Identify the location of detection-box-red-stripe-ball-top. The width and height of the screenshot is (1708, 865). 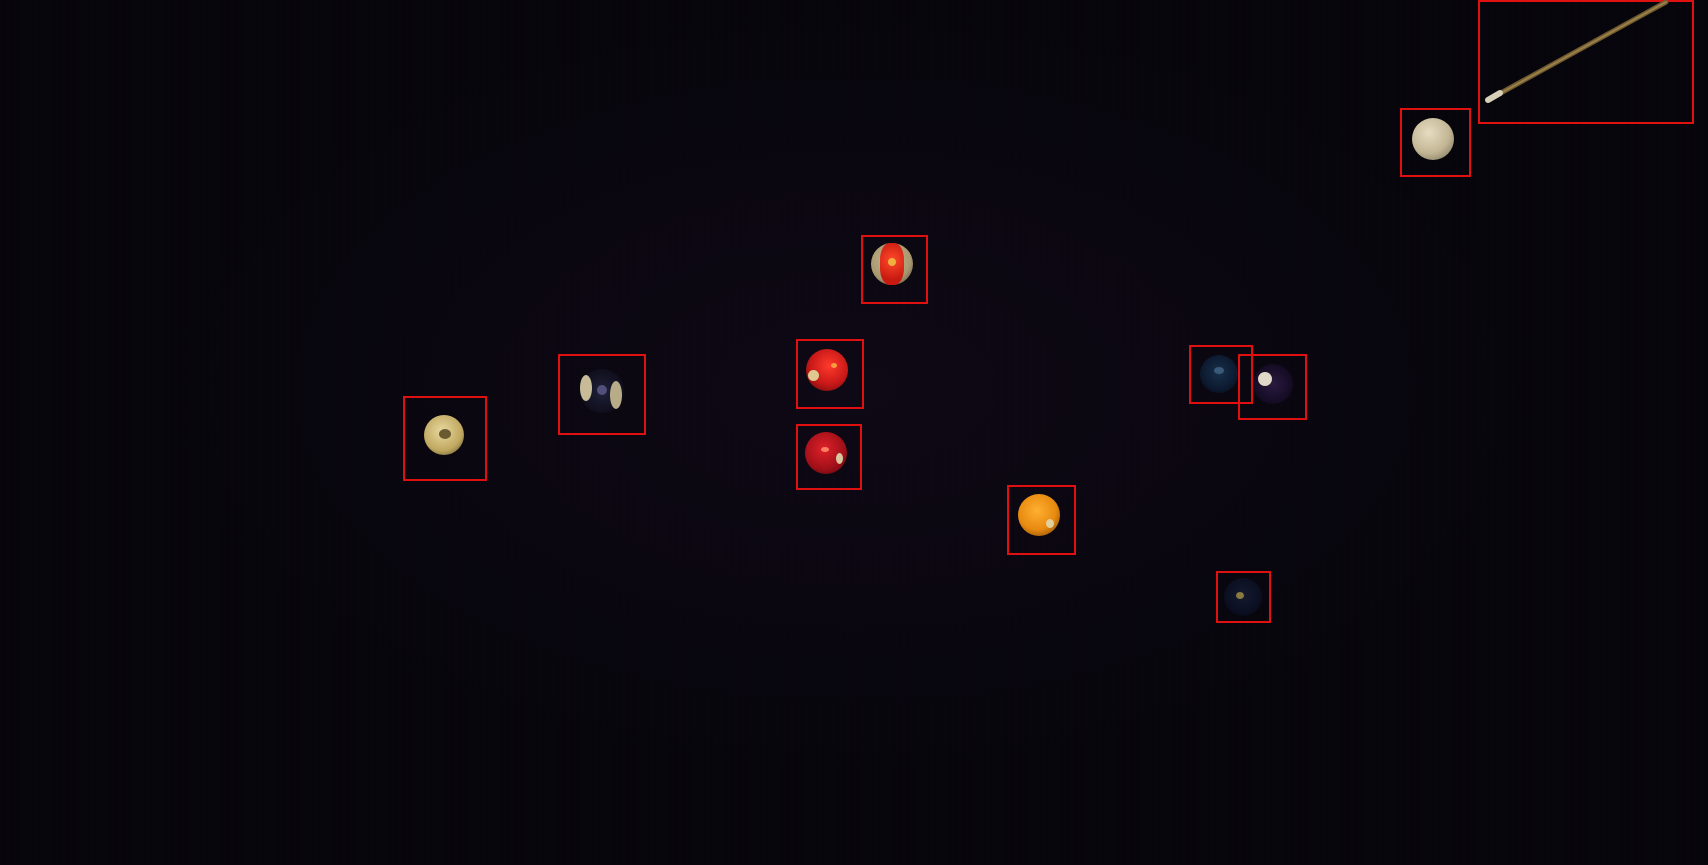
(894, 269).